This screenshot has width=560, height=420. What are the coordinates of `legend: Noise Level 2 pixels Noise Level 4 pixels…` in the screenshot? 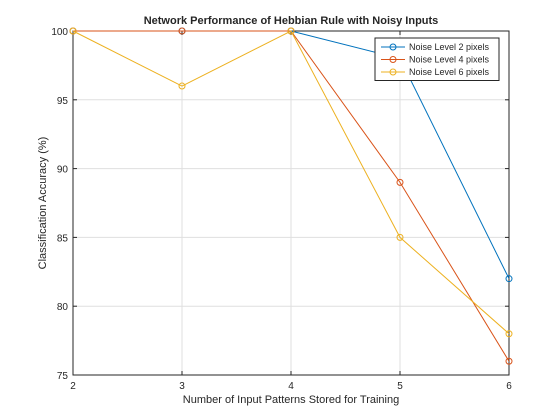 It's located at (437, 59).